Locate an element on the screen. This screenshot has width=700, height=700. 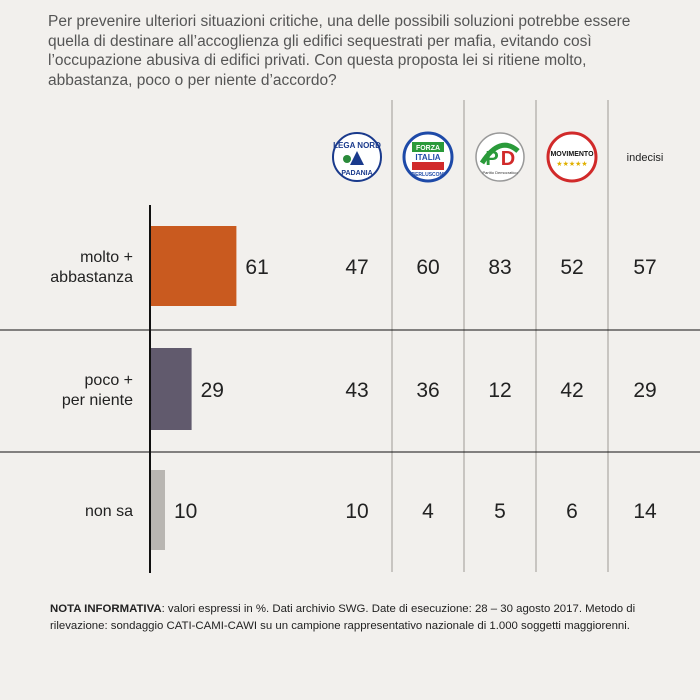
stars-icon: ★★★★★ is located at coordinates (571, 164).